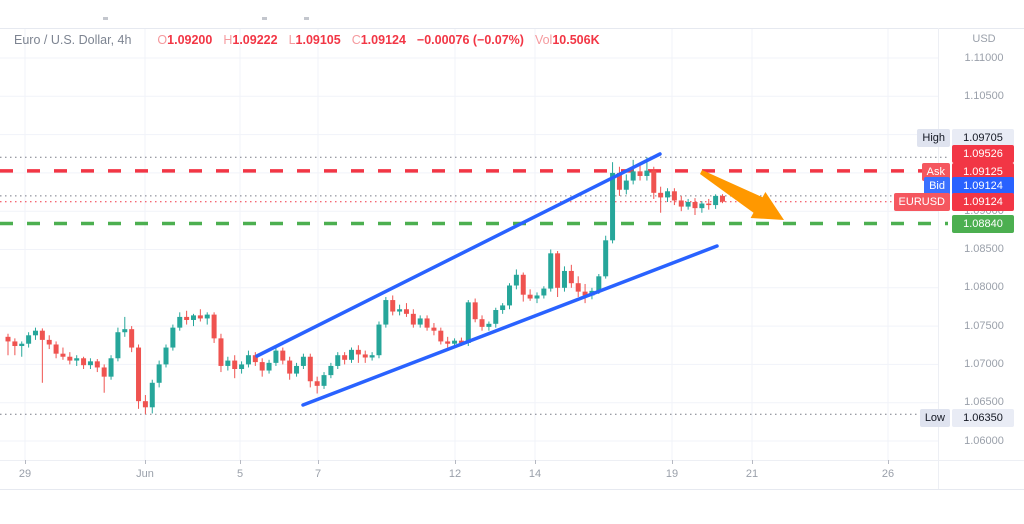  Describe the element at coordinates (983, 138) in the screenshot. I see `price-badge-value: 1.09705` at that location.